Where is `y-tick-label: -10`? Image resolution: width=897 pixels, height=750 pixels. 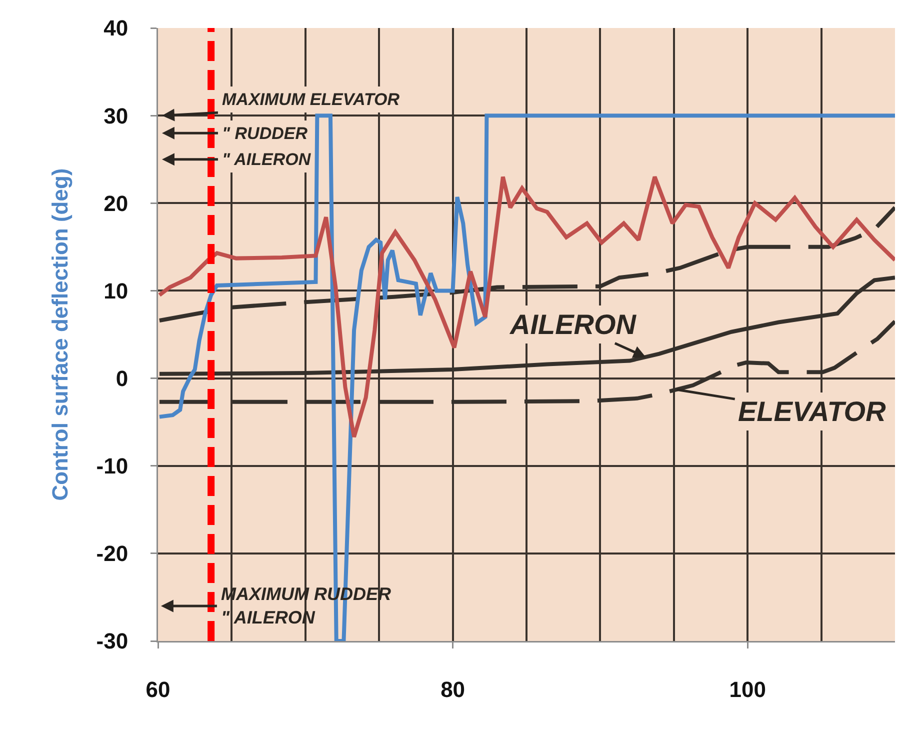 y-tick-label: -10 is located at coordinates (112, 466).